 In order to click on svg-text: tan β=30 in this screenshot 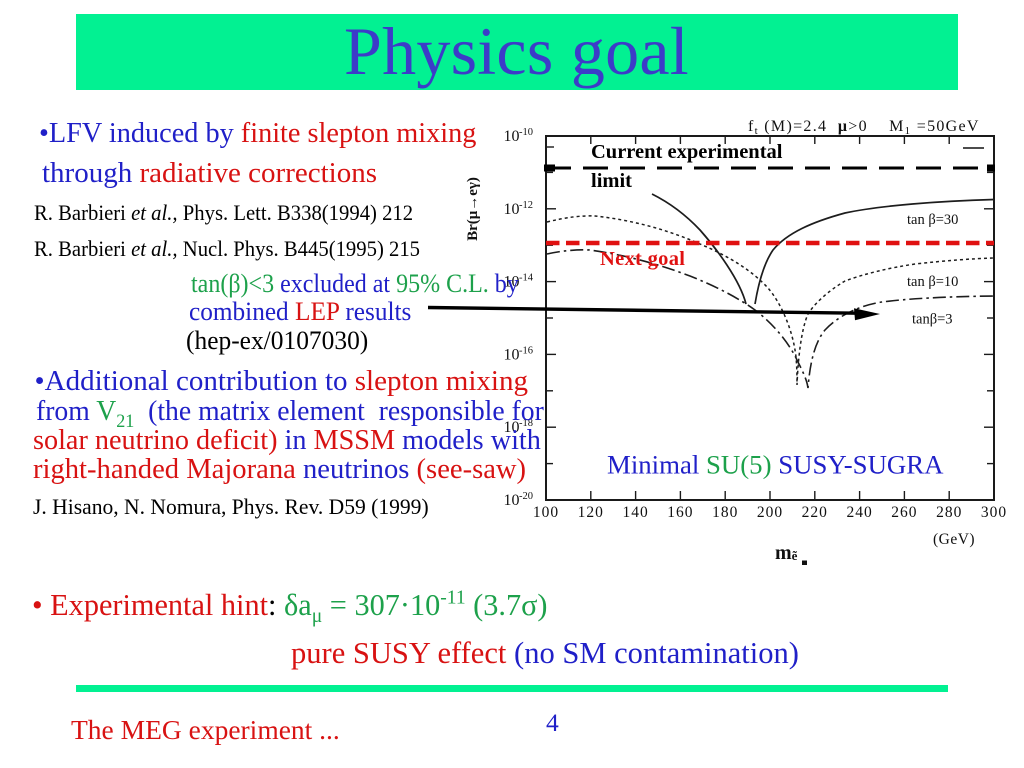, I will do `click(932, 220)`.